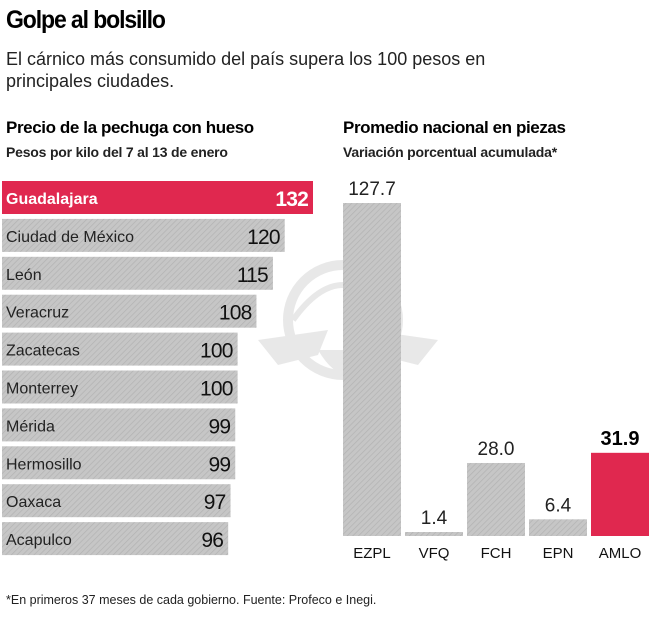 This screenshot has height=620, width=655. I want to click on bar-label: Mérida, so click(30, 426).